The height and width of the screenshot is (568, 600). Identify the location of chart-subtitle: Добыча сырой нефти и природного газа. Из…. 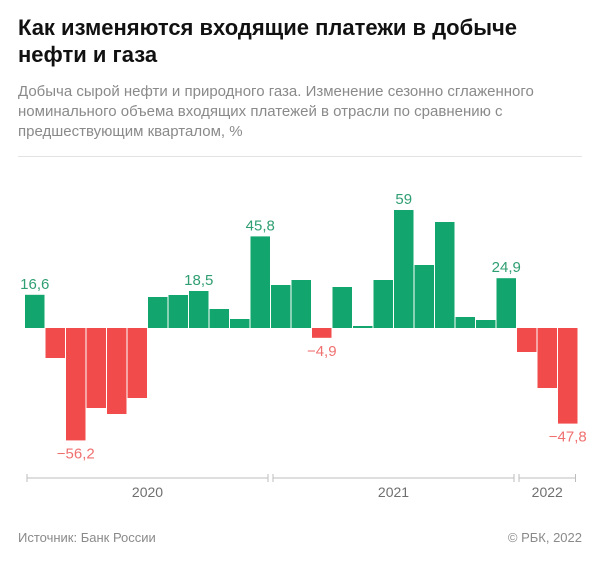
(276, 111).